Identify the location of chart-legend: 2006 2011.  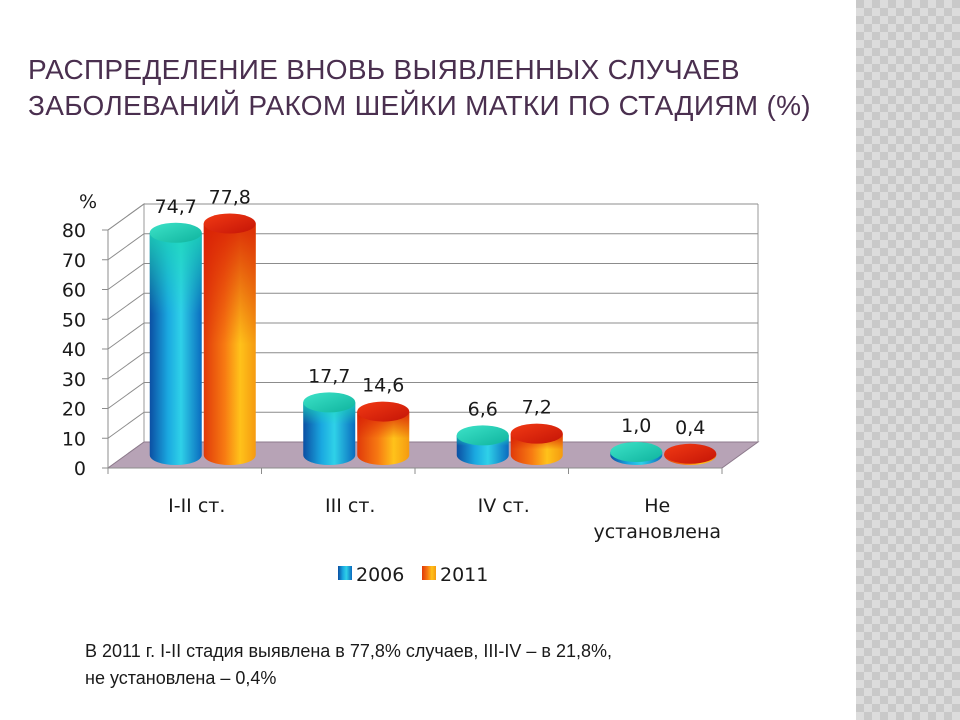
(413, 575).